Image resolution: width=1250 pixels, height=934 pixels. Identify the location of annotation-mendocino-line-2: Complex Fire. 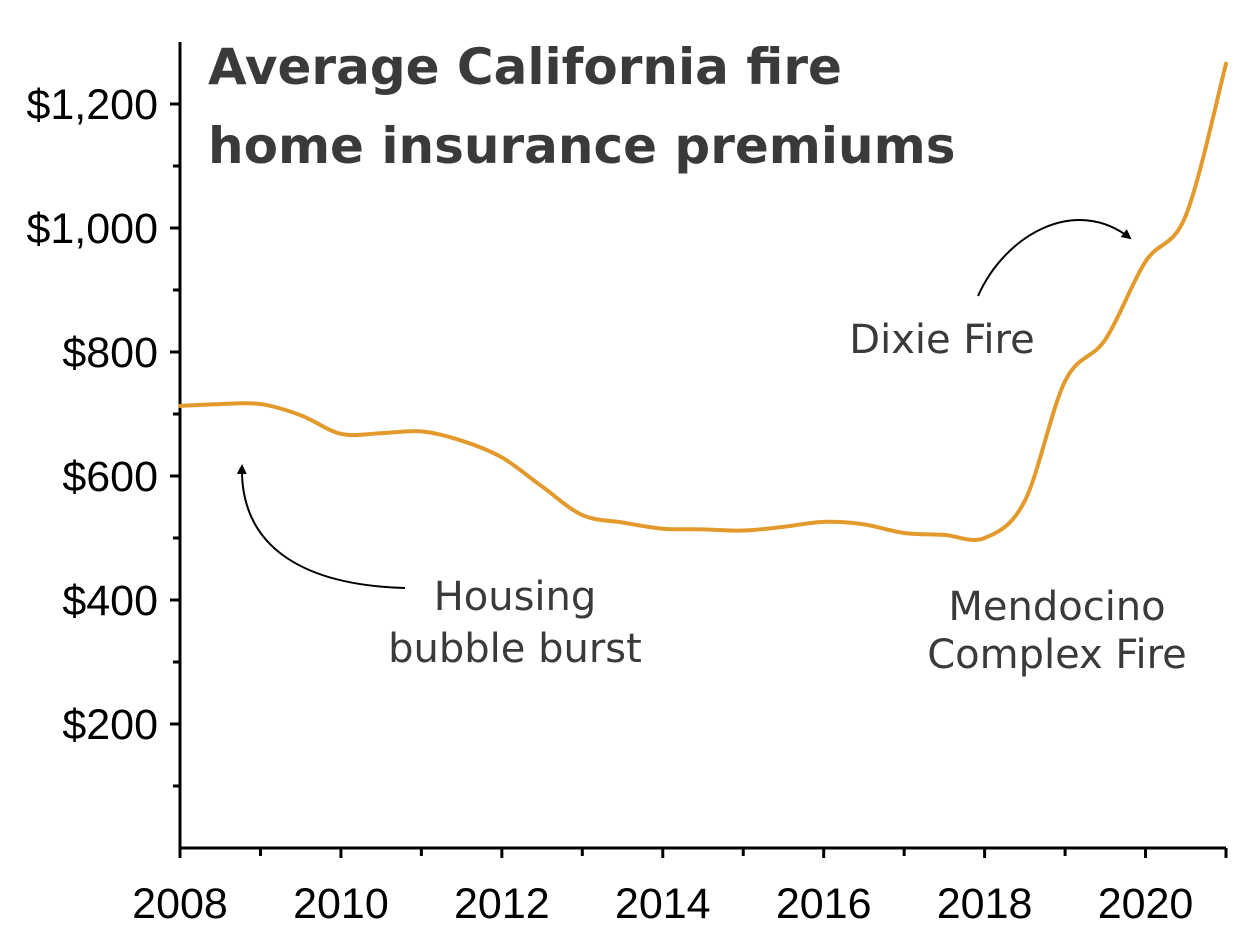
(1057, 655).